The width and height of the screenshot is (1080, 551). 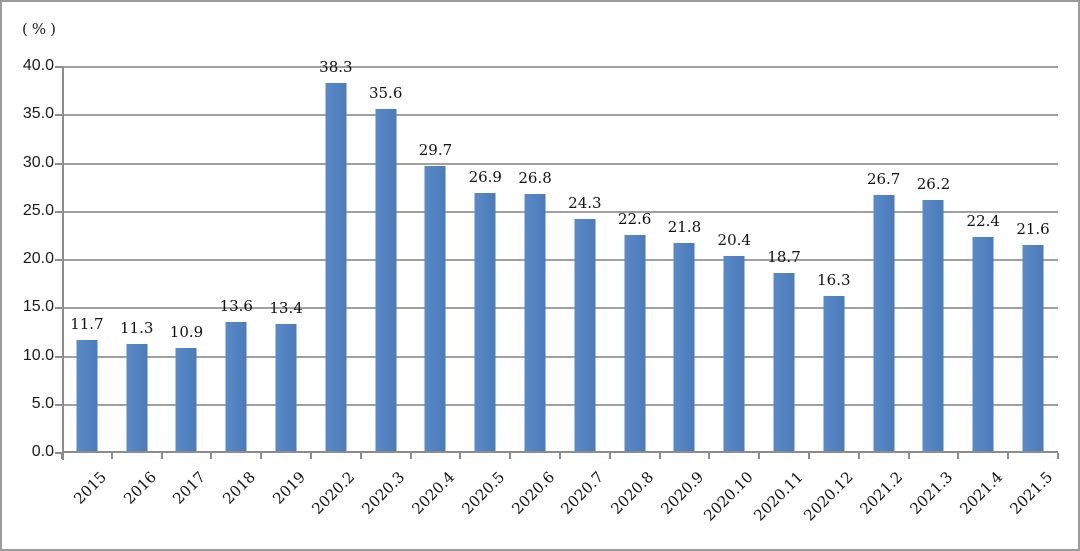 What do you see at coordinates (933, 184) in the screenshot?
I see `bar-value-label: 26.2` at bounding box center [933, 184].